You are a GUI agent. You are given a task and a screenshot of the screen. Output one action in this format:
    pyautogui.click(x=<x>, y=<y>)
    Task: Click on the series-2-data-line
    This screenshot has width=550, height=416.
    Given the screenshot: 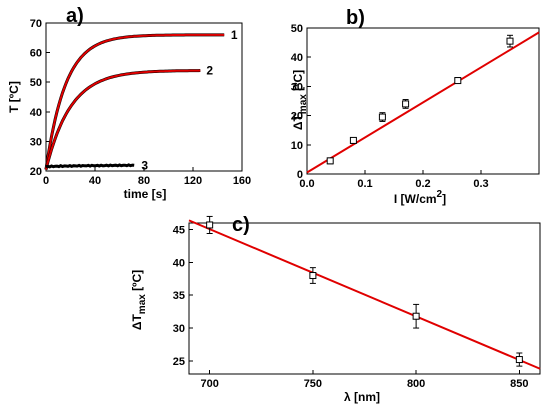 What is the action you would take?
    pyautogui.click(x=122, y=119)
    